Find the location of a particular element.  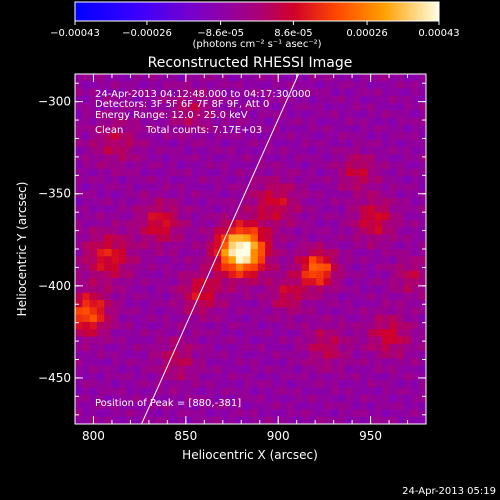

y-tick-label: −300 is located at coordinates (54, 102).